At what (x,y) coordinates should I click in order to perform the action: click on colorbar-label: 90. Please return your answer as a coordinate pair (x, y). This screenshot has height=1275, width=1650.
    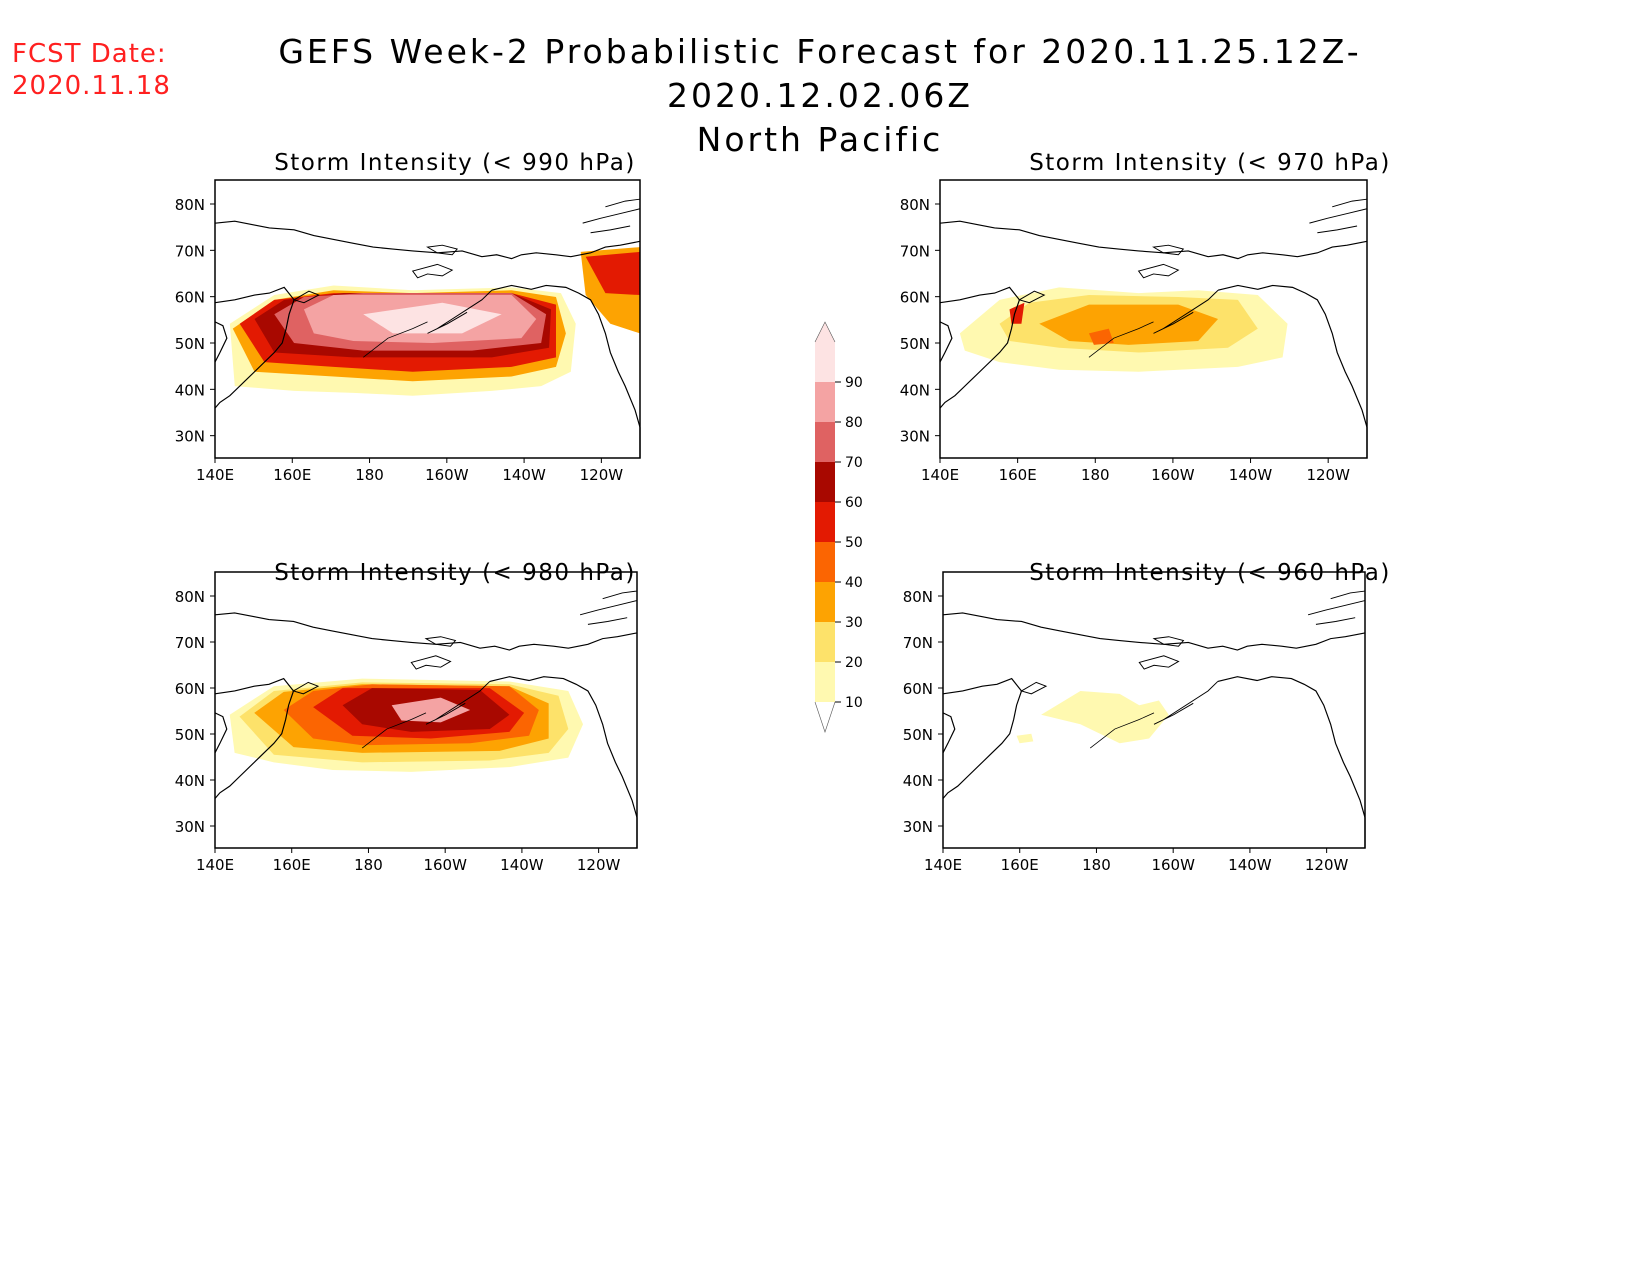
    Looking at the image, I should click on (854, 383).